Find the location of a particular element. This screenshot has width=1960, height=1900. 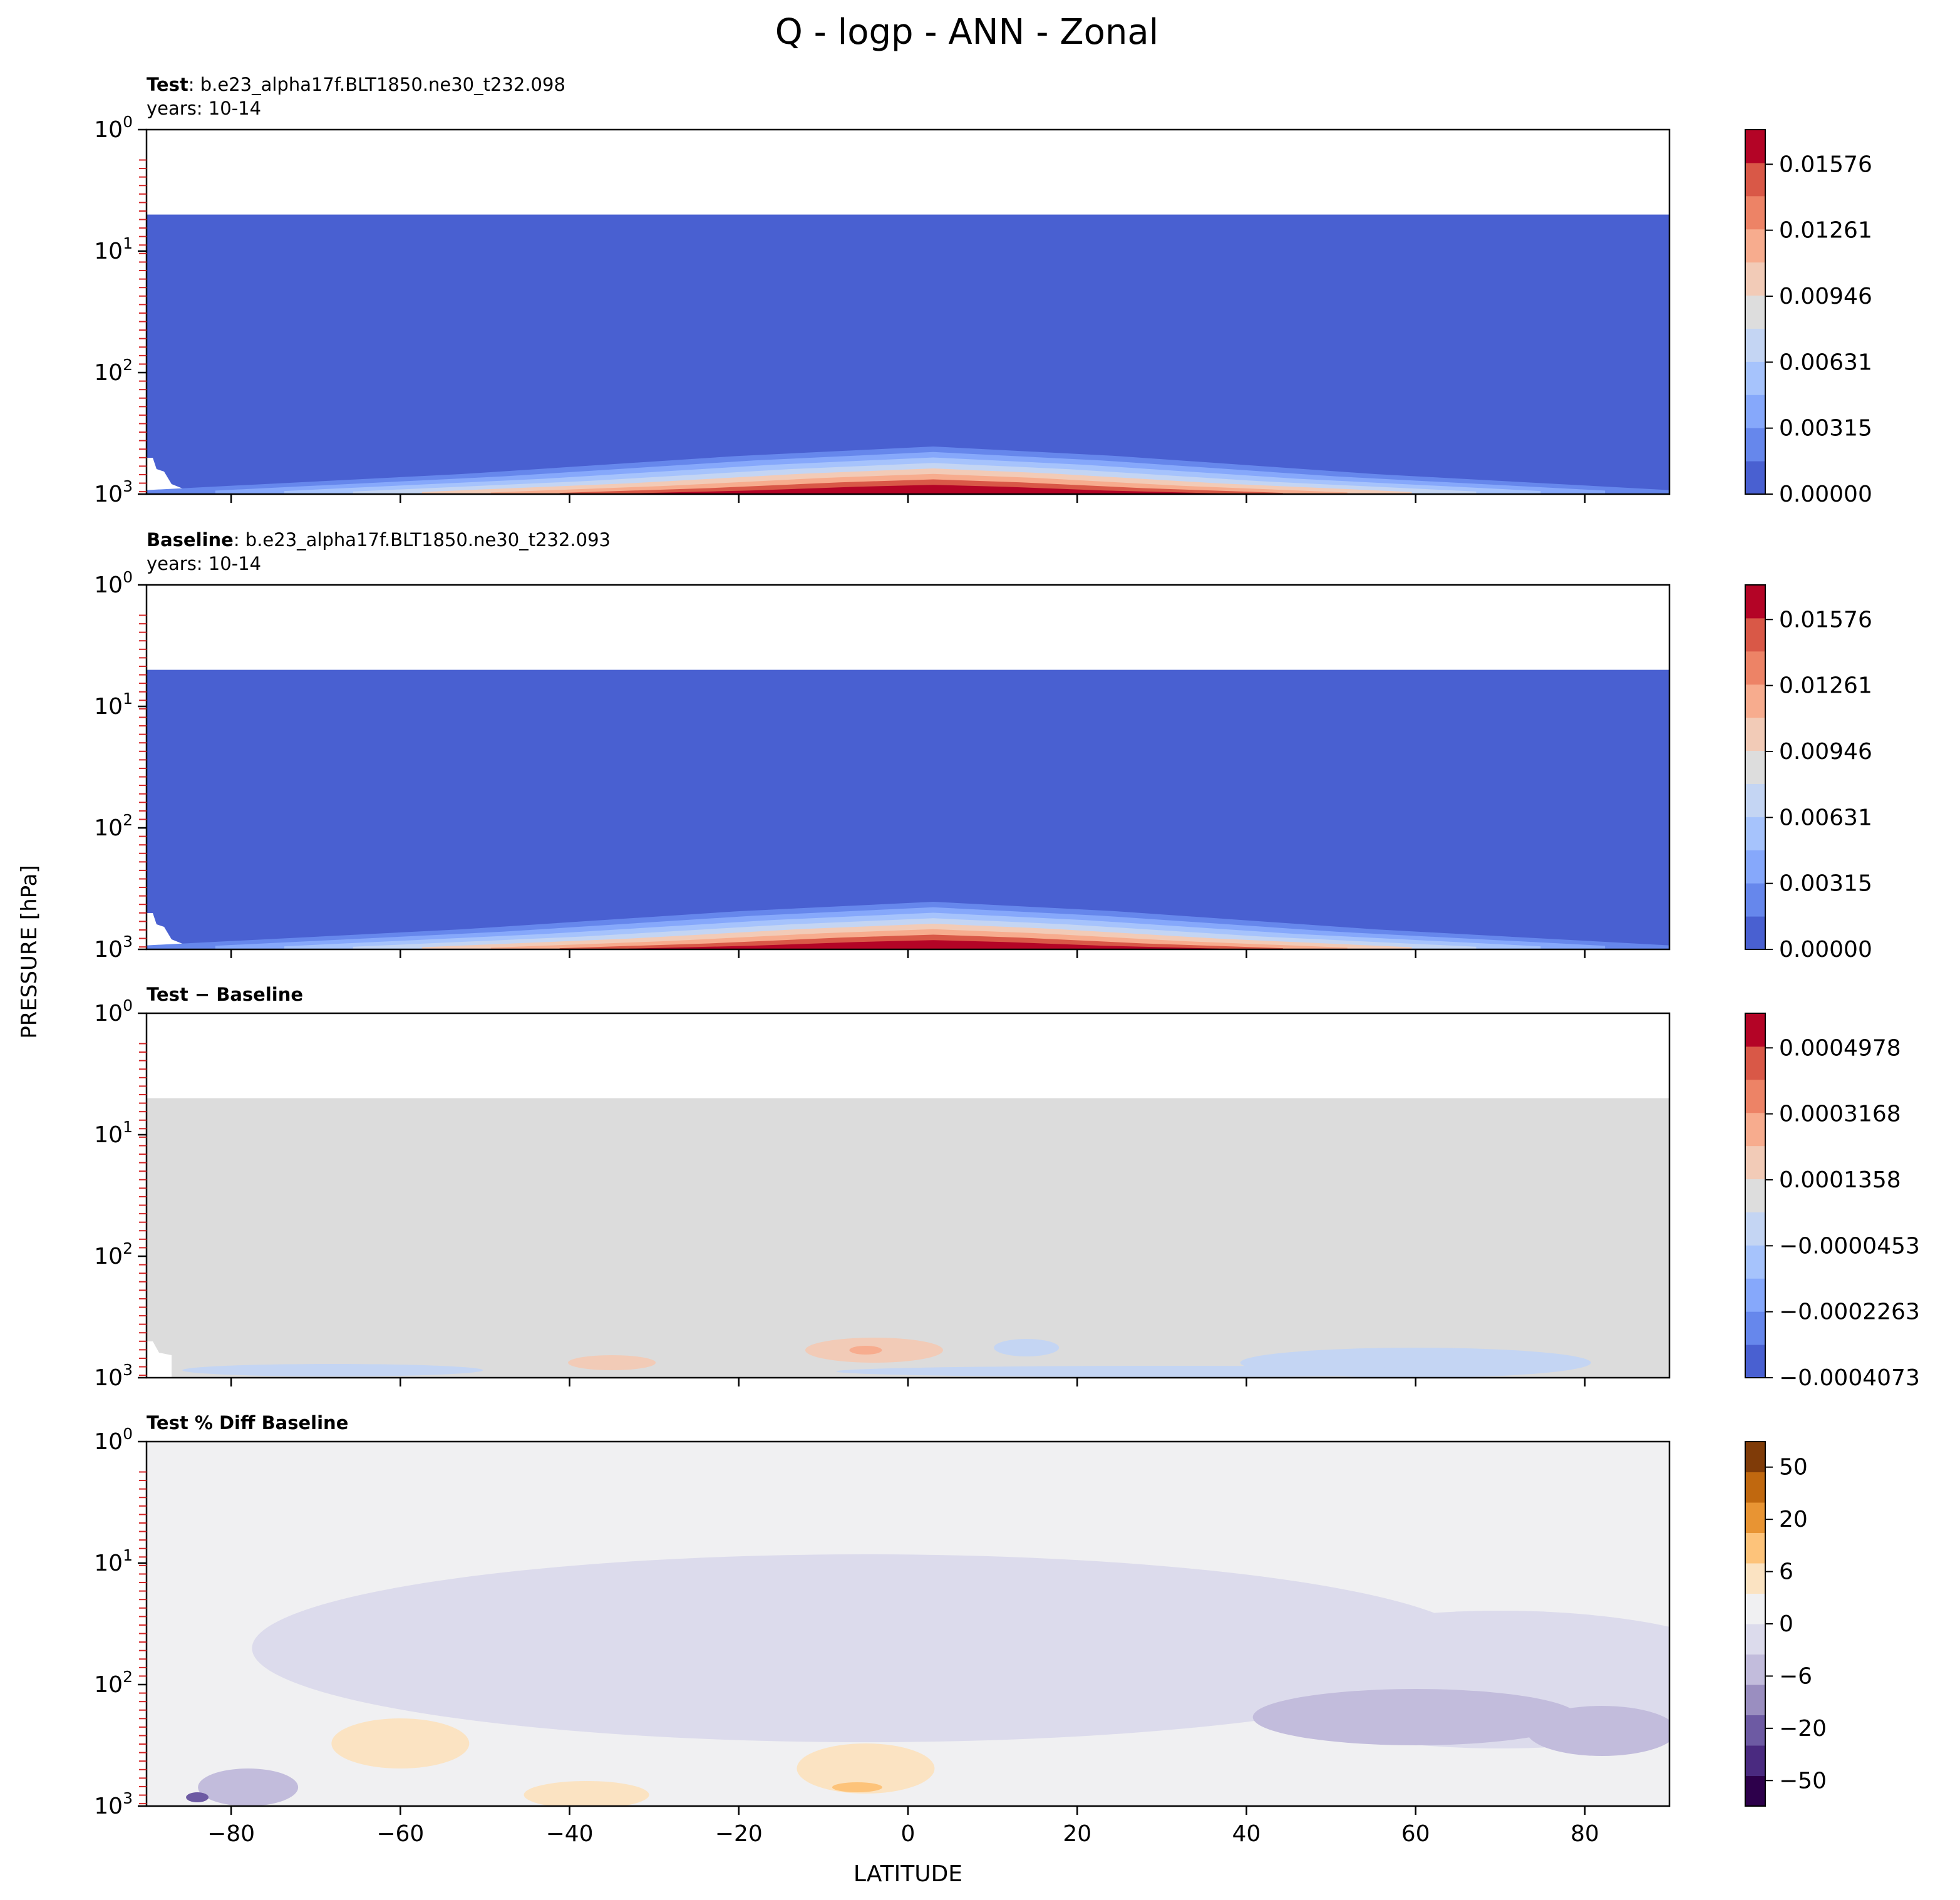

x-tick-label: 40 is located at coordinates (1246, 1834).